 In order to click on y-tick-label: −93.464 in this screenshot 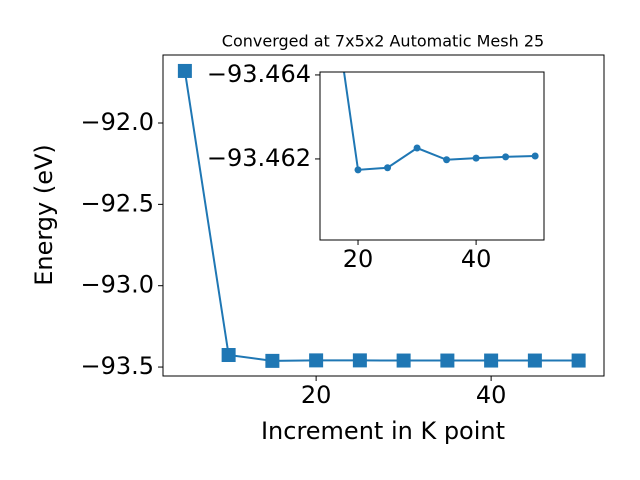, I will do `click(259, 74)`.